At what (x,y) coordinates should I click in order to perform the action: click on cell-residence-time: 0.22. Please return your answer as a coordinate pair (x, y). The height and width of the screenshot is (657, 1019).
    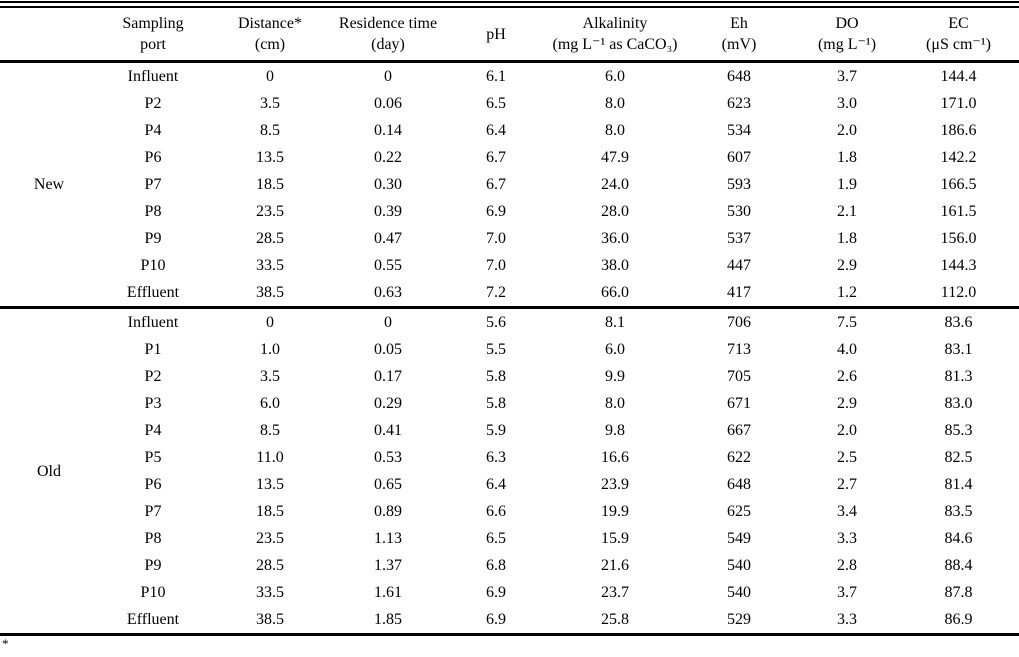
    Looking at the image, I should click on (388, 157).